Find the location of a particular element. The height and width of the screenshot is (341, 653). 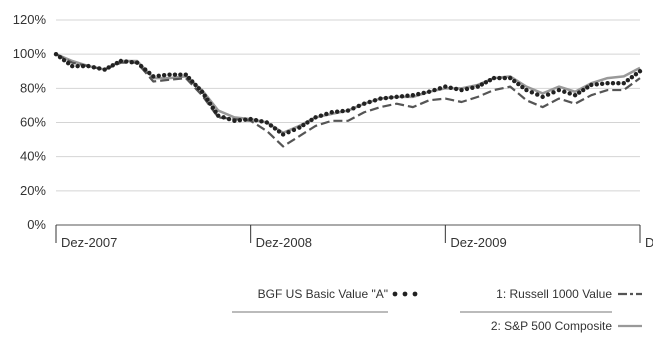

y-tick-label: 0% is located at coordinates (36, 224).